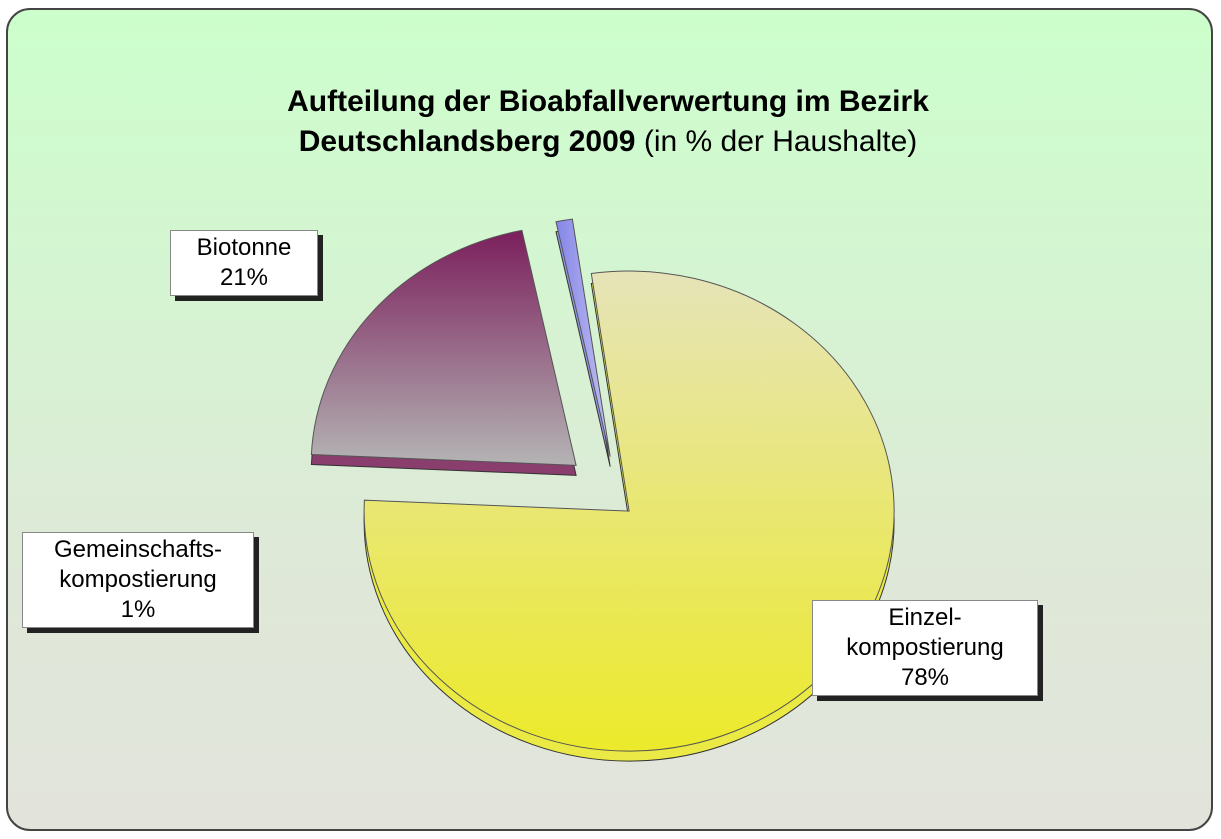 The height and width of the screenshot is (839, 1221). Describe the element at coordinates (244, 247) in the screenshot. I see `category-label: Biotonne` at that location.